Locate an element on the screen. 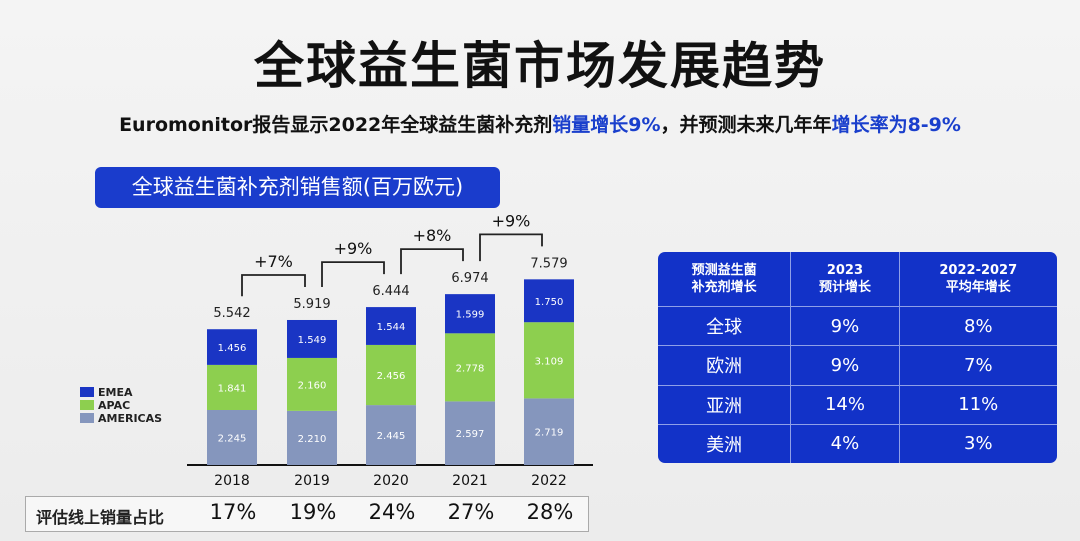 This screenshot has height=541, width=1080. online-share-value: 28% is located at coordinates (550, 512).